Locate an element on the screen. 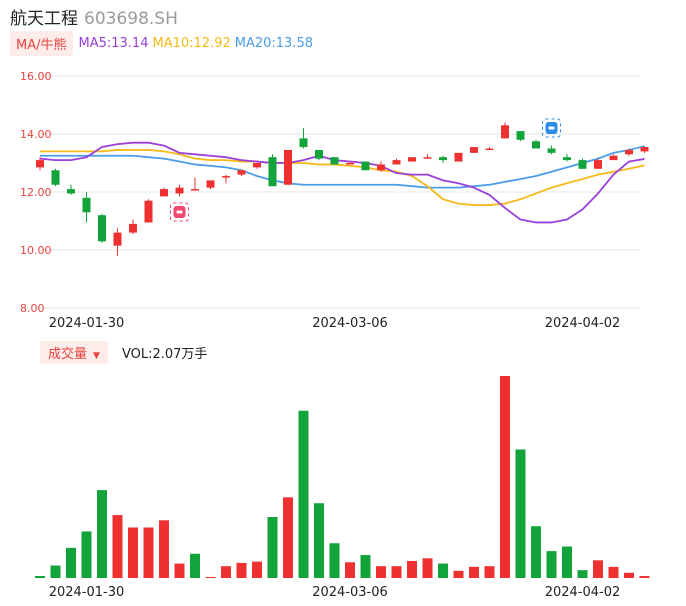 The width and height of the screenshot is (686, 606). ma-legend: MA/牛熊 MA5:13.14 MA10:12.92 MA20:13.58 is located at coordinates (163, 43).